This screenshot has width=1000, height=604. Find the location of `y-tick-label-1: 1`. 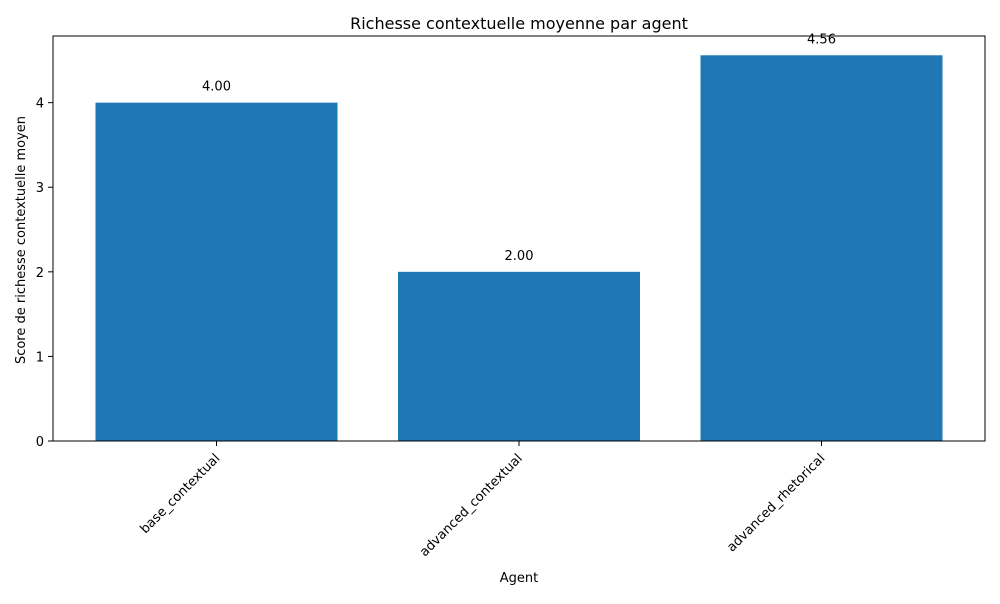

y-tick-label-1: 1 is located at coordinates (40, 357).